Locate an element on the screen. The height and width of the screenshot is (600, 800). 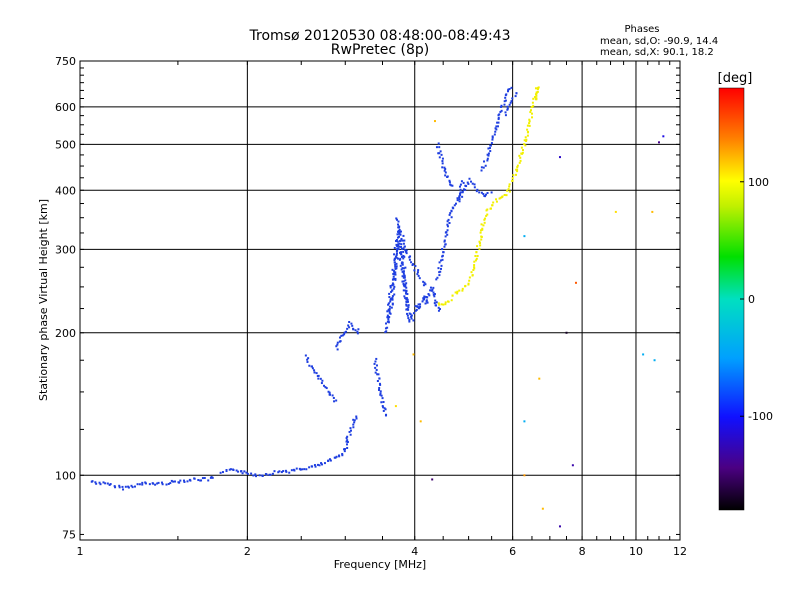
legend-line-x: mean, sd,X: 90.1, 18.2 is located at coordinates (657, 52).